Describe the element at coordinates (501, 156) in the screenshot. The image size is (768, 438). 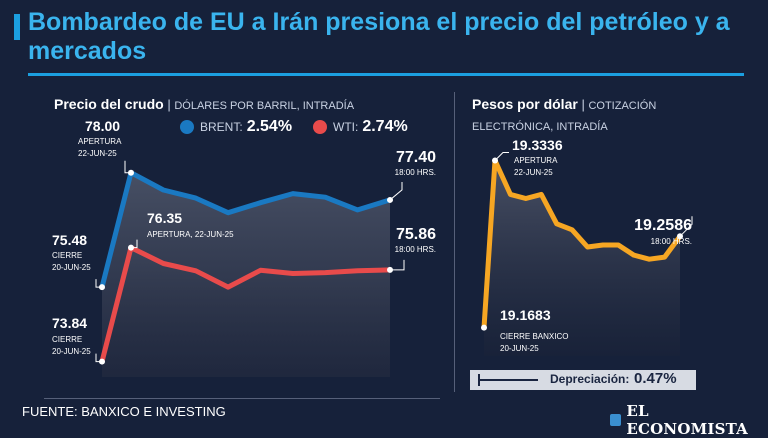
I see `peso-open-leader` at that location.